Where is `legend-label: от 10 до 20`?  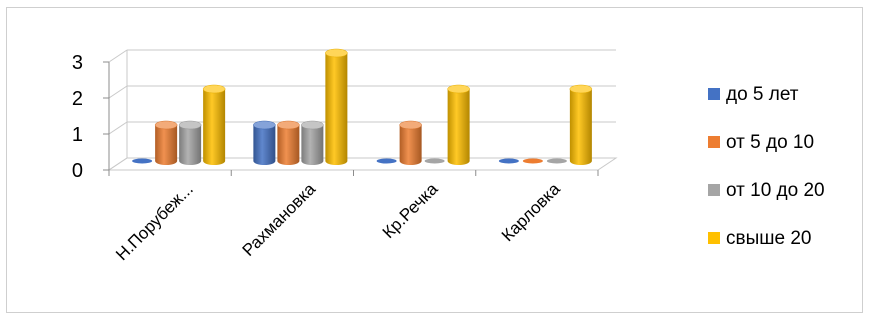 legend-label: от 10 до 20 is located at coordinates (775, 190).